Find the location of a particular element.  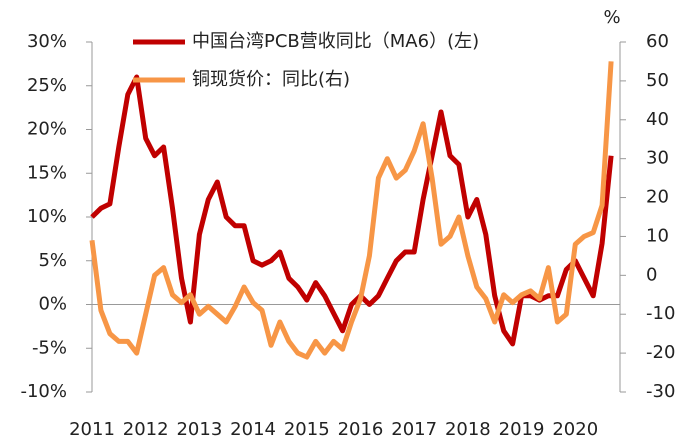

y-tick-label: -10% is located at coordinates (43, 391).